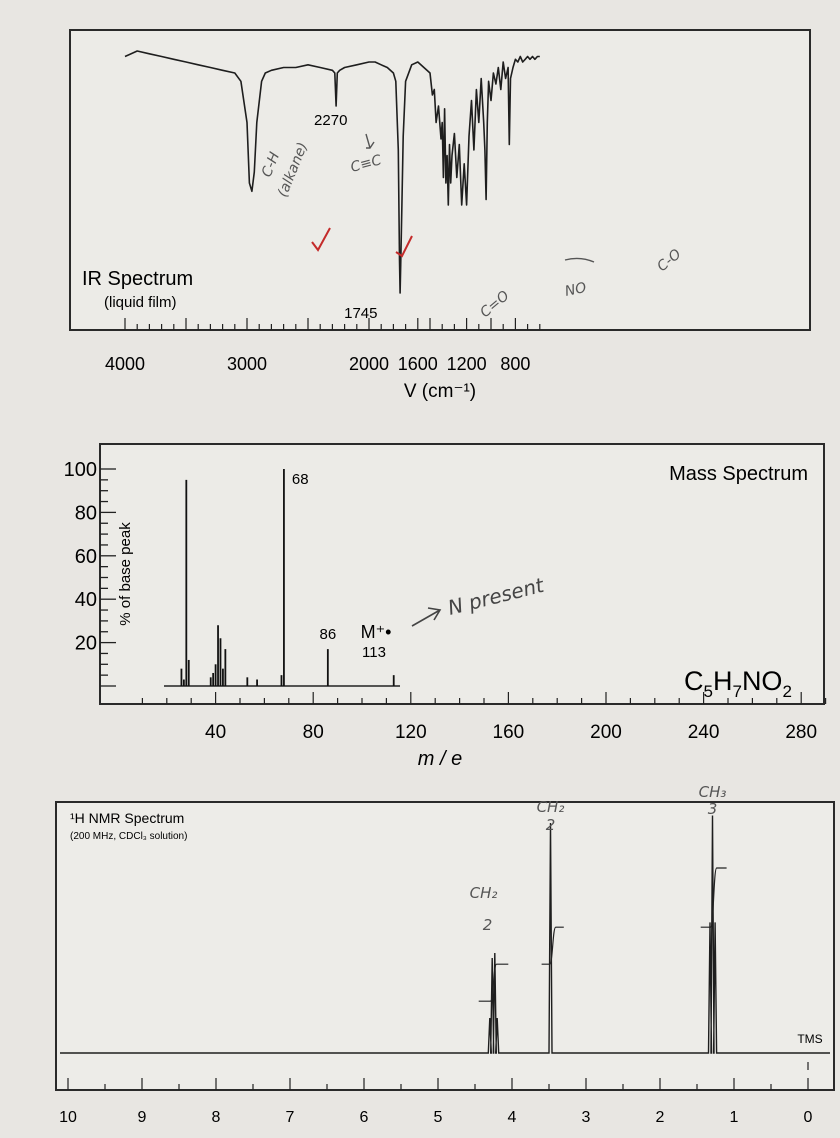 Image resolution: width=840 pixels, height=1138 pixels. I want to click on nmr-x-axis: 10 9 8 7 6 5 4 3 2 1 0, so click(436, 1094).